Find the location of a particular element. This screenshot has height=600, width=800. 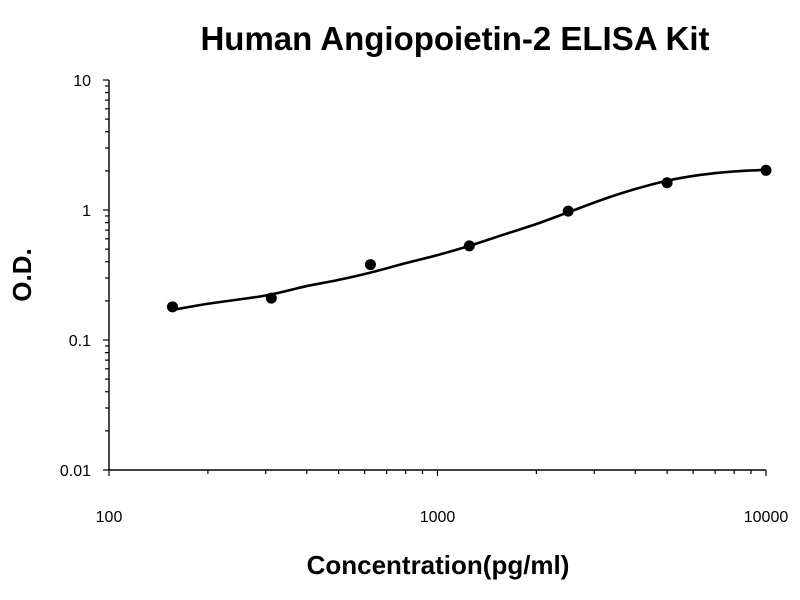

y-tick-label: 10 is located at coordinates (82, 81).